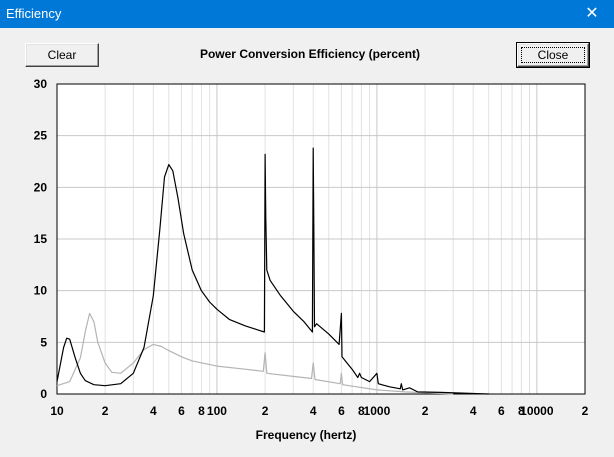  I want to click on chart-title: Power Conversion Efficiency (percent), so click(310, 54).